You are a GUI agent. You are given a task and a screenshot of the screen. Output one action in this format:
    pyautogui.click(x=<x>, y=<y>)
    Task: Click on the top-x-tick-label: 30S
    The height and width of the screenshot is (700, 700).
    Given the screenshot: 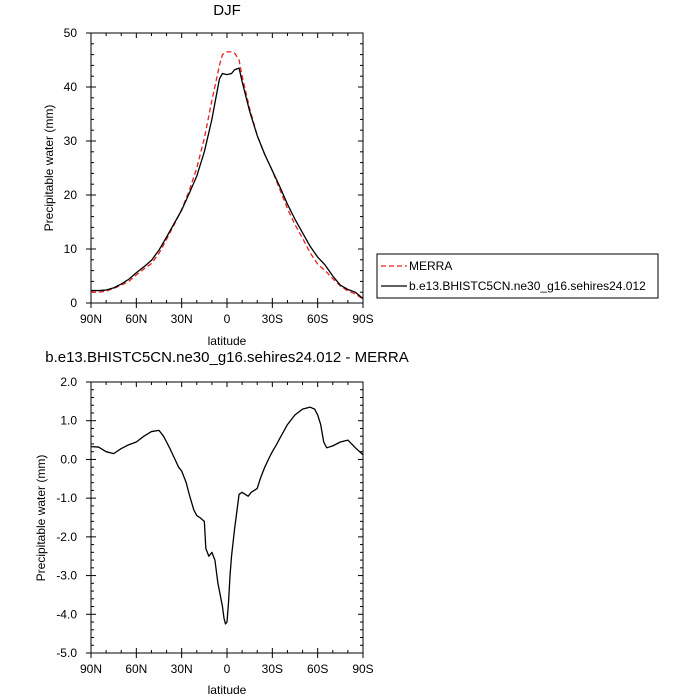 What is the action you would take?
    pyautogui.click(x=272, y=319)
    